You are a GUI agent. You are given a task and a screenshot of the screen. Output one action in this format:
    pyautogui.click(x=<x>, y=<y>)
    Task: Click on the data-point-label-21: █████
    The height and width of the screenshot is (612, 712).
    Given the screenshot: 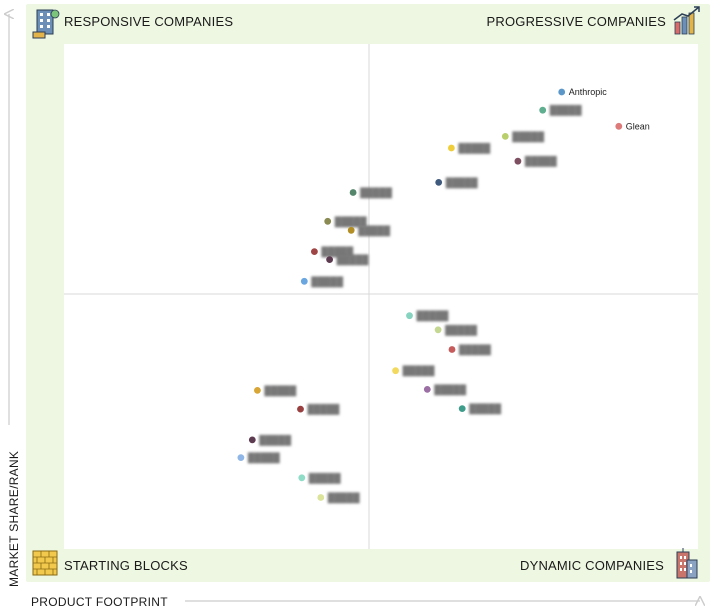 What is the action you would take?
    pyautogui.click(x=324, y=409)
    